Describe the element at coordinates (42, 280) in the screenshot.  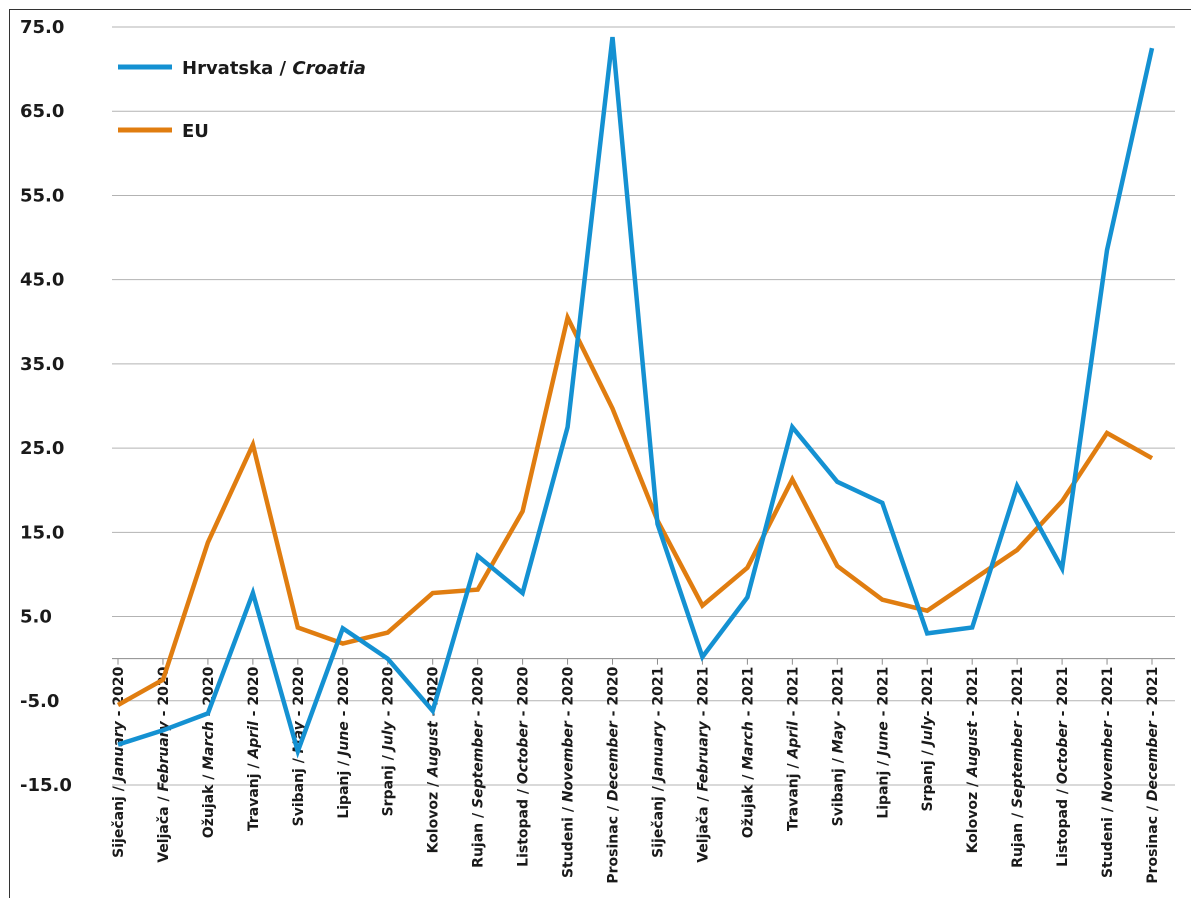
I see `y-tick-label: 45.0` at that location.